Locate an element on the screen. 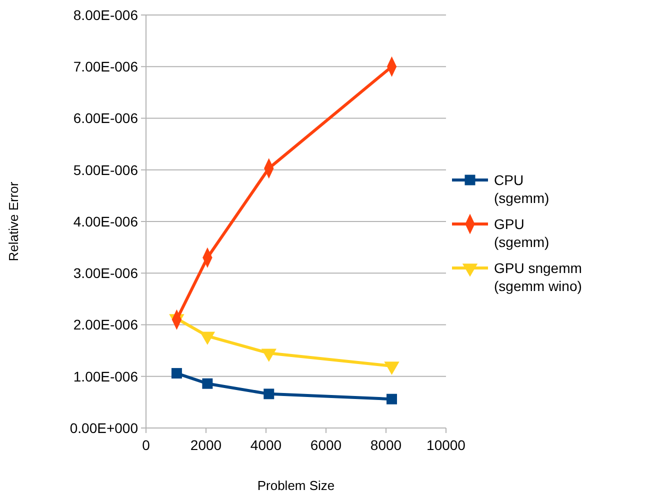 Image resolution: width=668 pixels, height=495 pixels. y-tick-label: 3.00E-006 is located at coordinates (105, 273).